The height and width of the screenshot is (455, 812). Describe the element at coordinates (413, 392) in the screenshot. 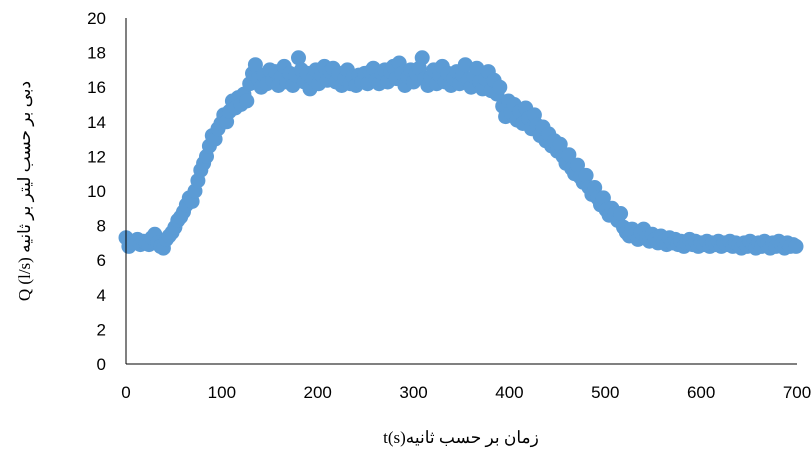

I see `x-tick-label: 300` at that location.